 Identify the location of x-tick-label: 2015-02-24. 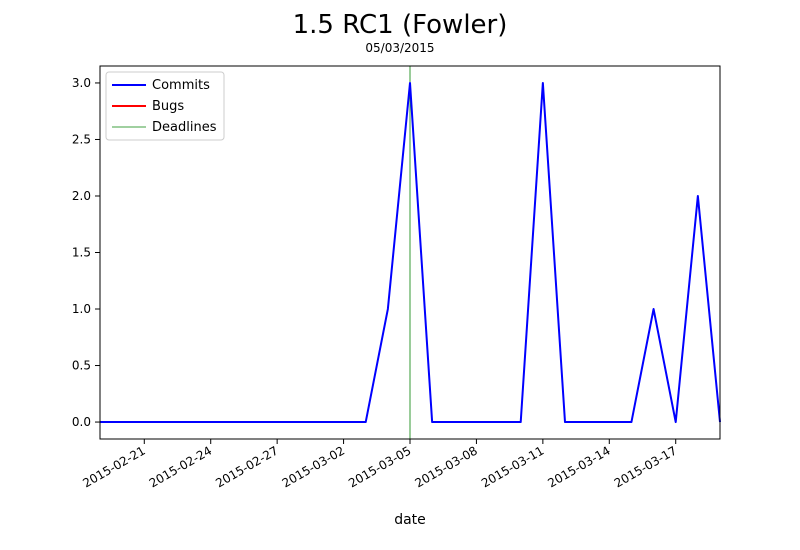
(180, 466).